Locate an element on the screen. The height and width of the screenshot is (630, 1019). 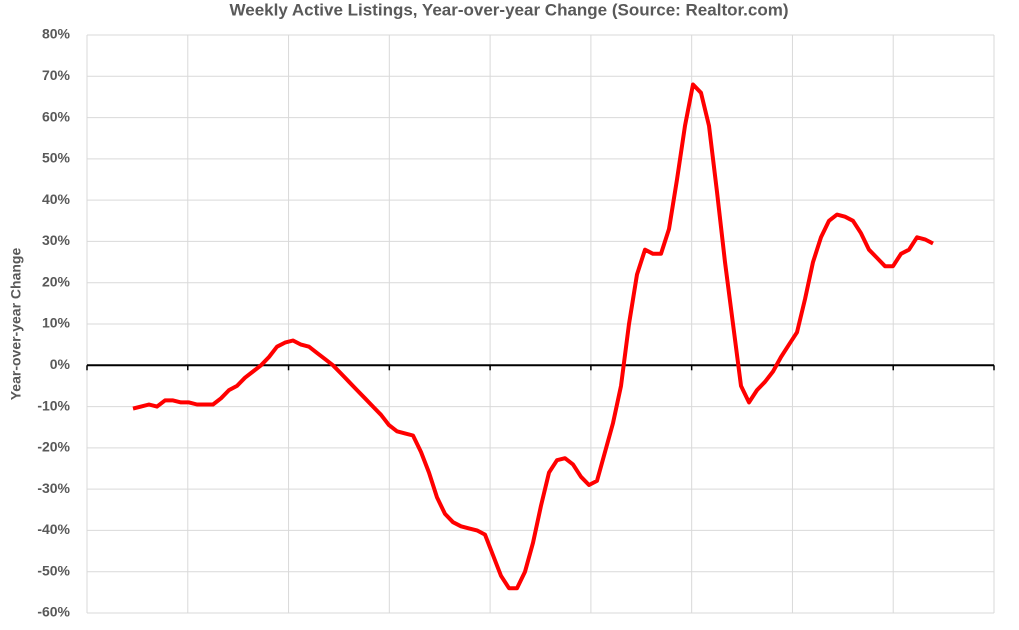
y-tick-label: 10% is located at coordinates (56, 323).